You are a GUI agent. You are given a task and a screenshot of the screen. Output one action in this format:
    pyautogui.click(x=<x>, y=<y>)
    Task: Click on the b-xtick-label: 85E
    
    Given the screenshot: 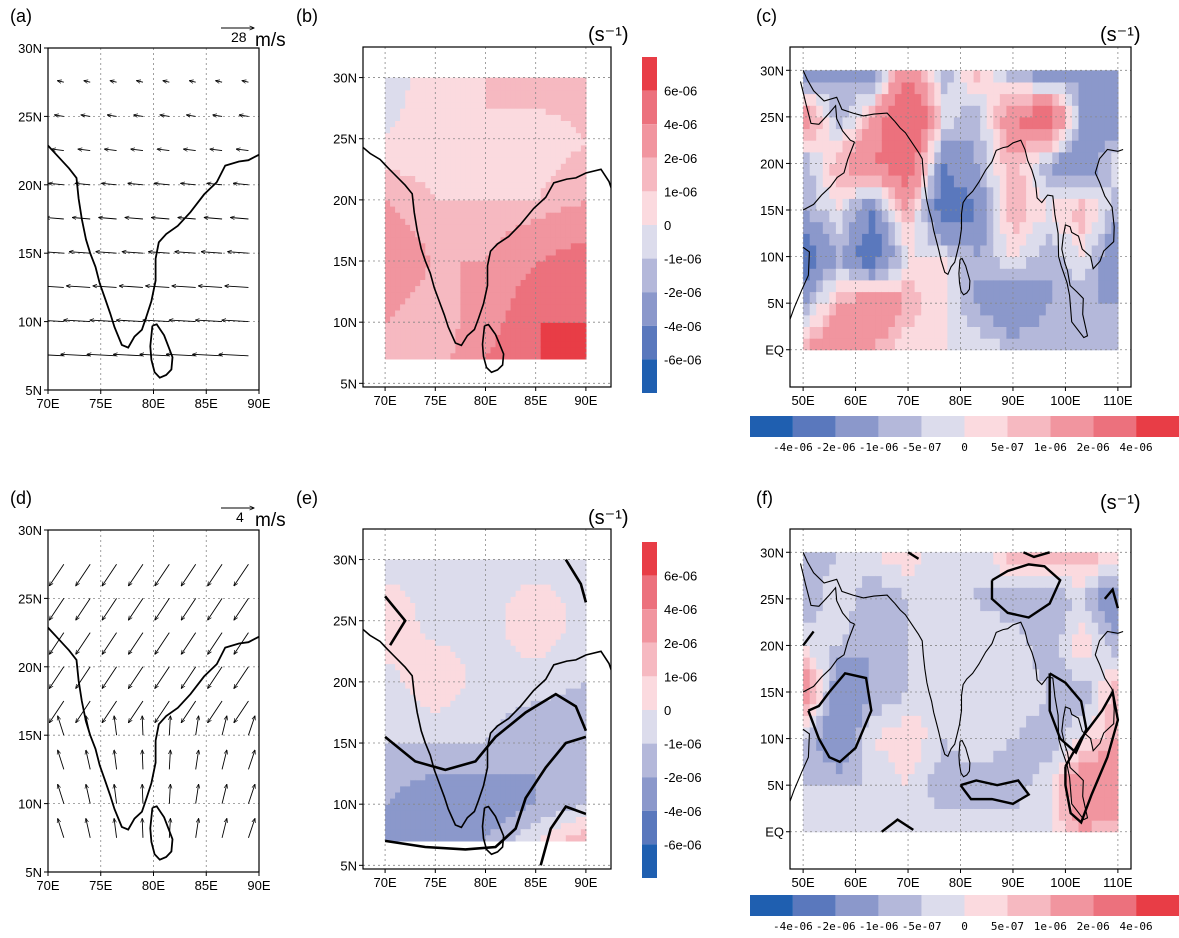 What is the action you would take?
    pyautogui.click(x=535, y=400)
    